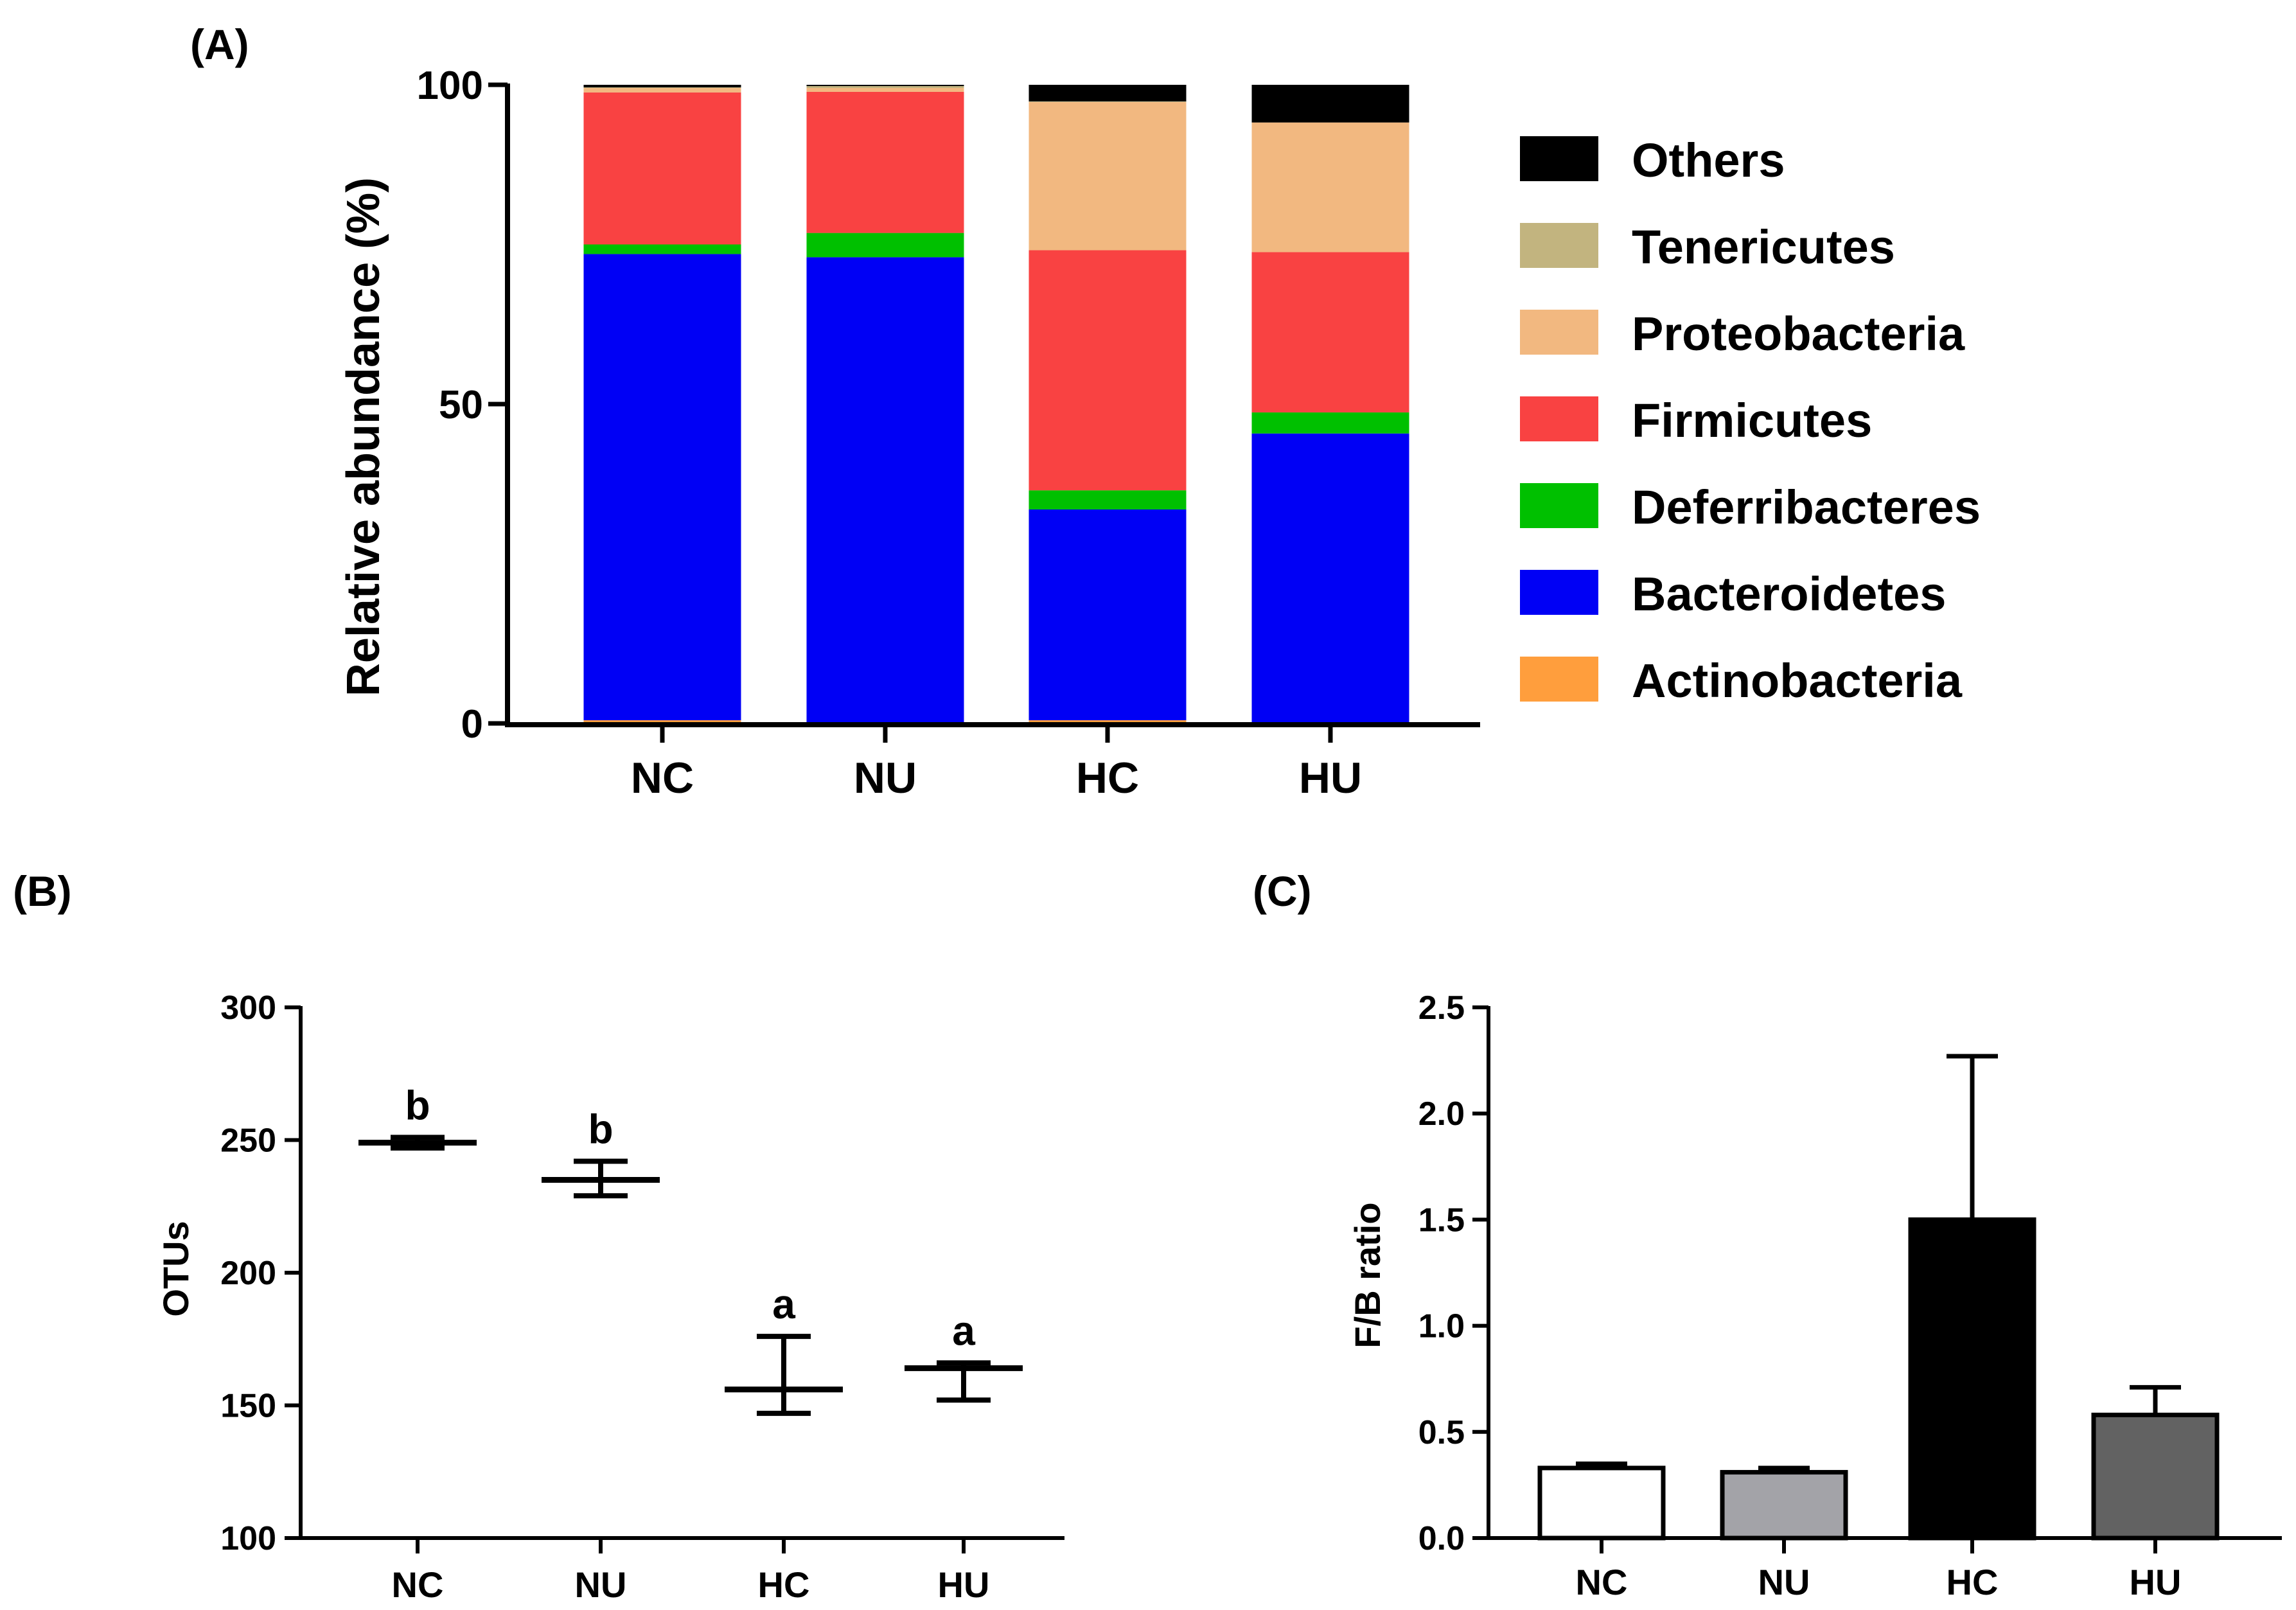 The image size is (2296, 1610). I want to click on y-tick-label: 2.5, so click(1441, 1008).